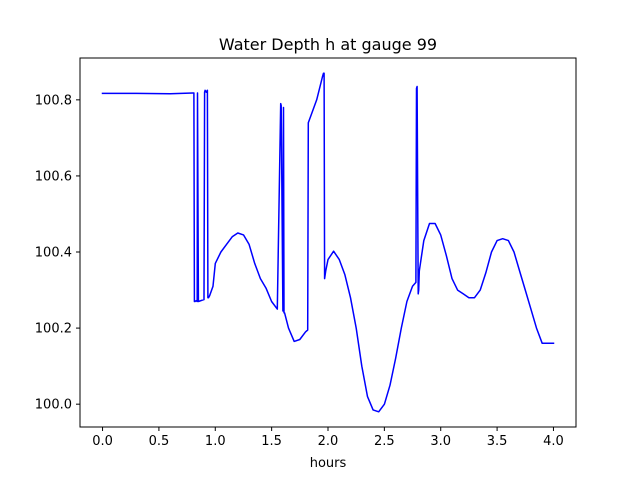 This screenshot has height=480, width=640. Describe the element at coordinates (53, 329) in the screenshot. I see `y-tick-label: 100.2` at that location.